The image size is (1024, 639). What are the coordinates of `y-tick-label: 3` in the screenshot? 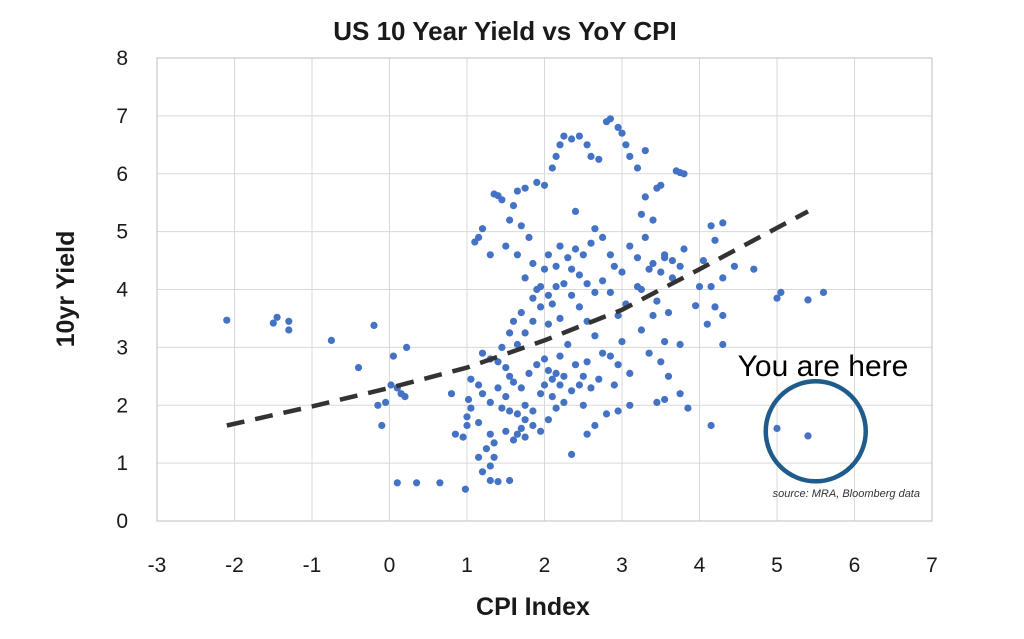 It's located at (122, 347).